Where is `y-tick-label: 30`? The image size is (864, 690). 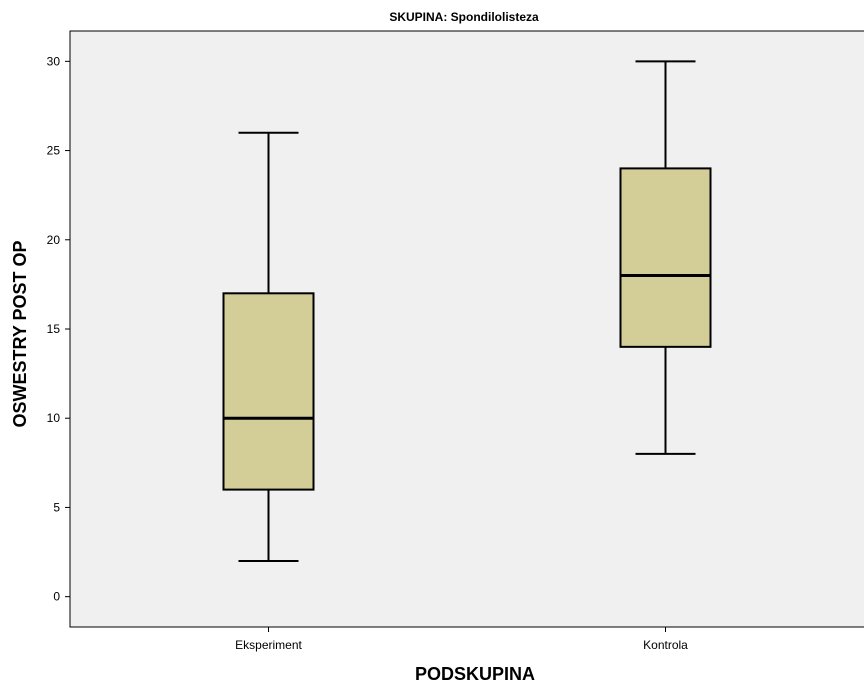 y-tick-label: 30 is located at coordinates (54, 61).